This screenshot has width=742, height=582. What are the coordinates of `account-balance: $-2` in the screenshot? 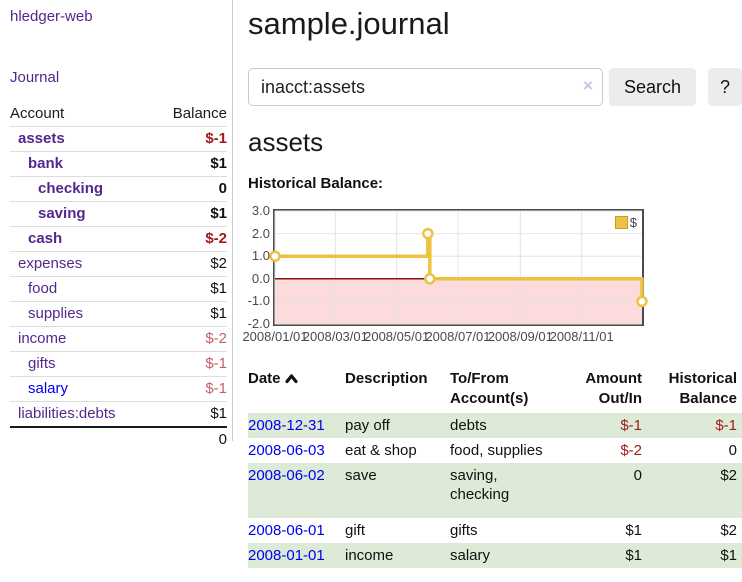 It's located at (190, 339).